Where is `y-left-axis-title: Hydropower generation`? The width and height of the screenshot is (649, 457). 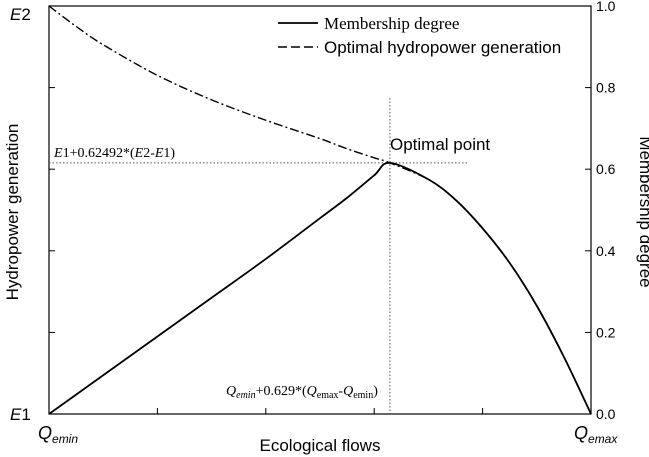
y-left-axis-title: Hydropower generation is located at coordinates (12, 212).